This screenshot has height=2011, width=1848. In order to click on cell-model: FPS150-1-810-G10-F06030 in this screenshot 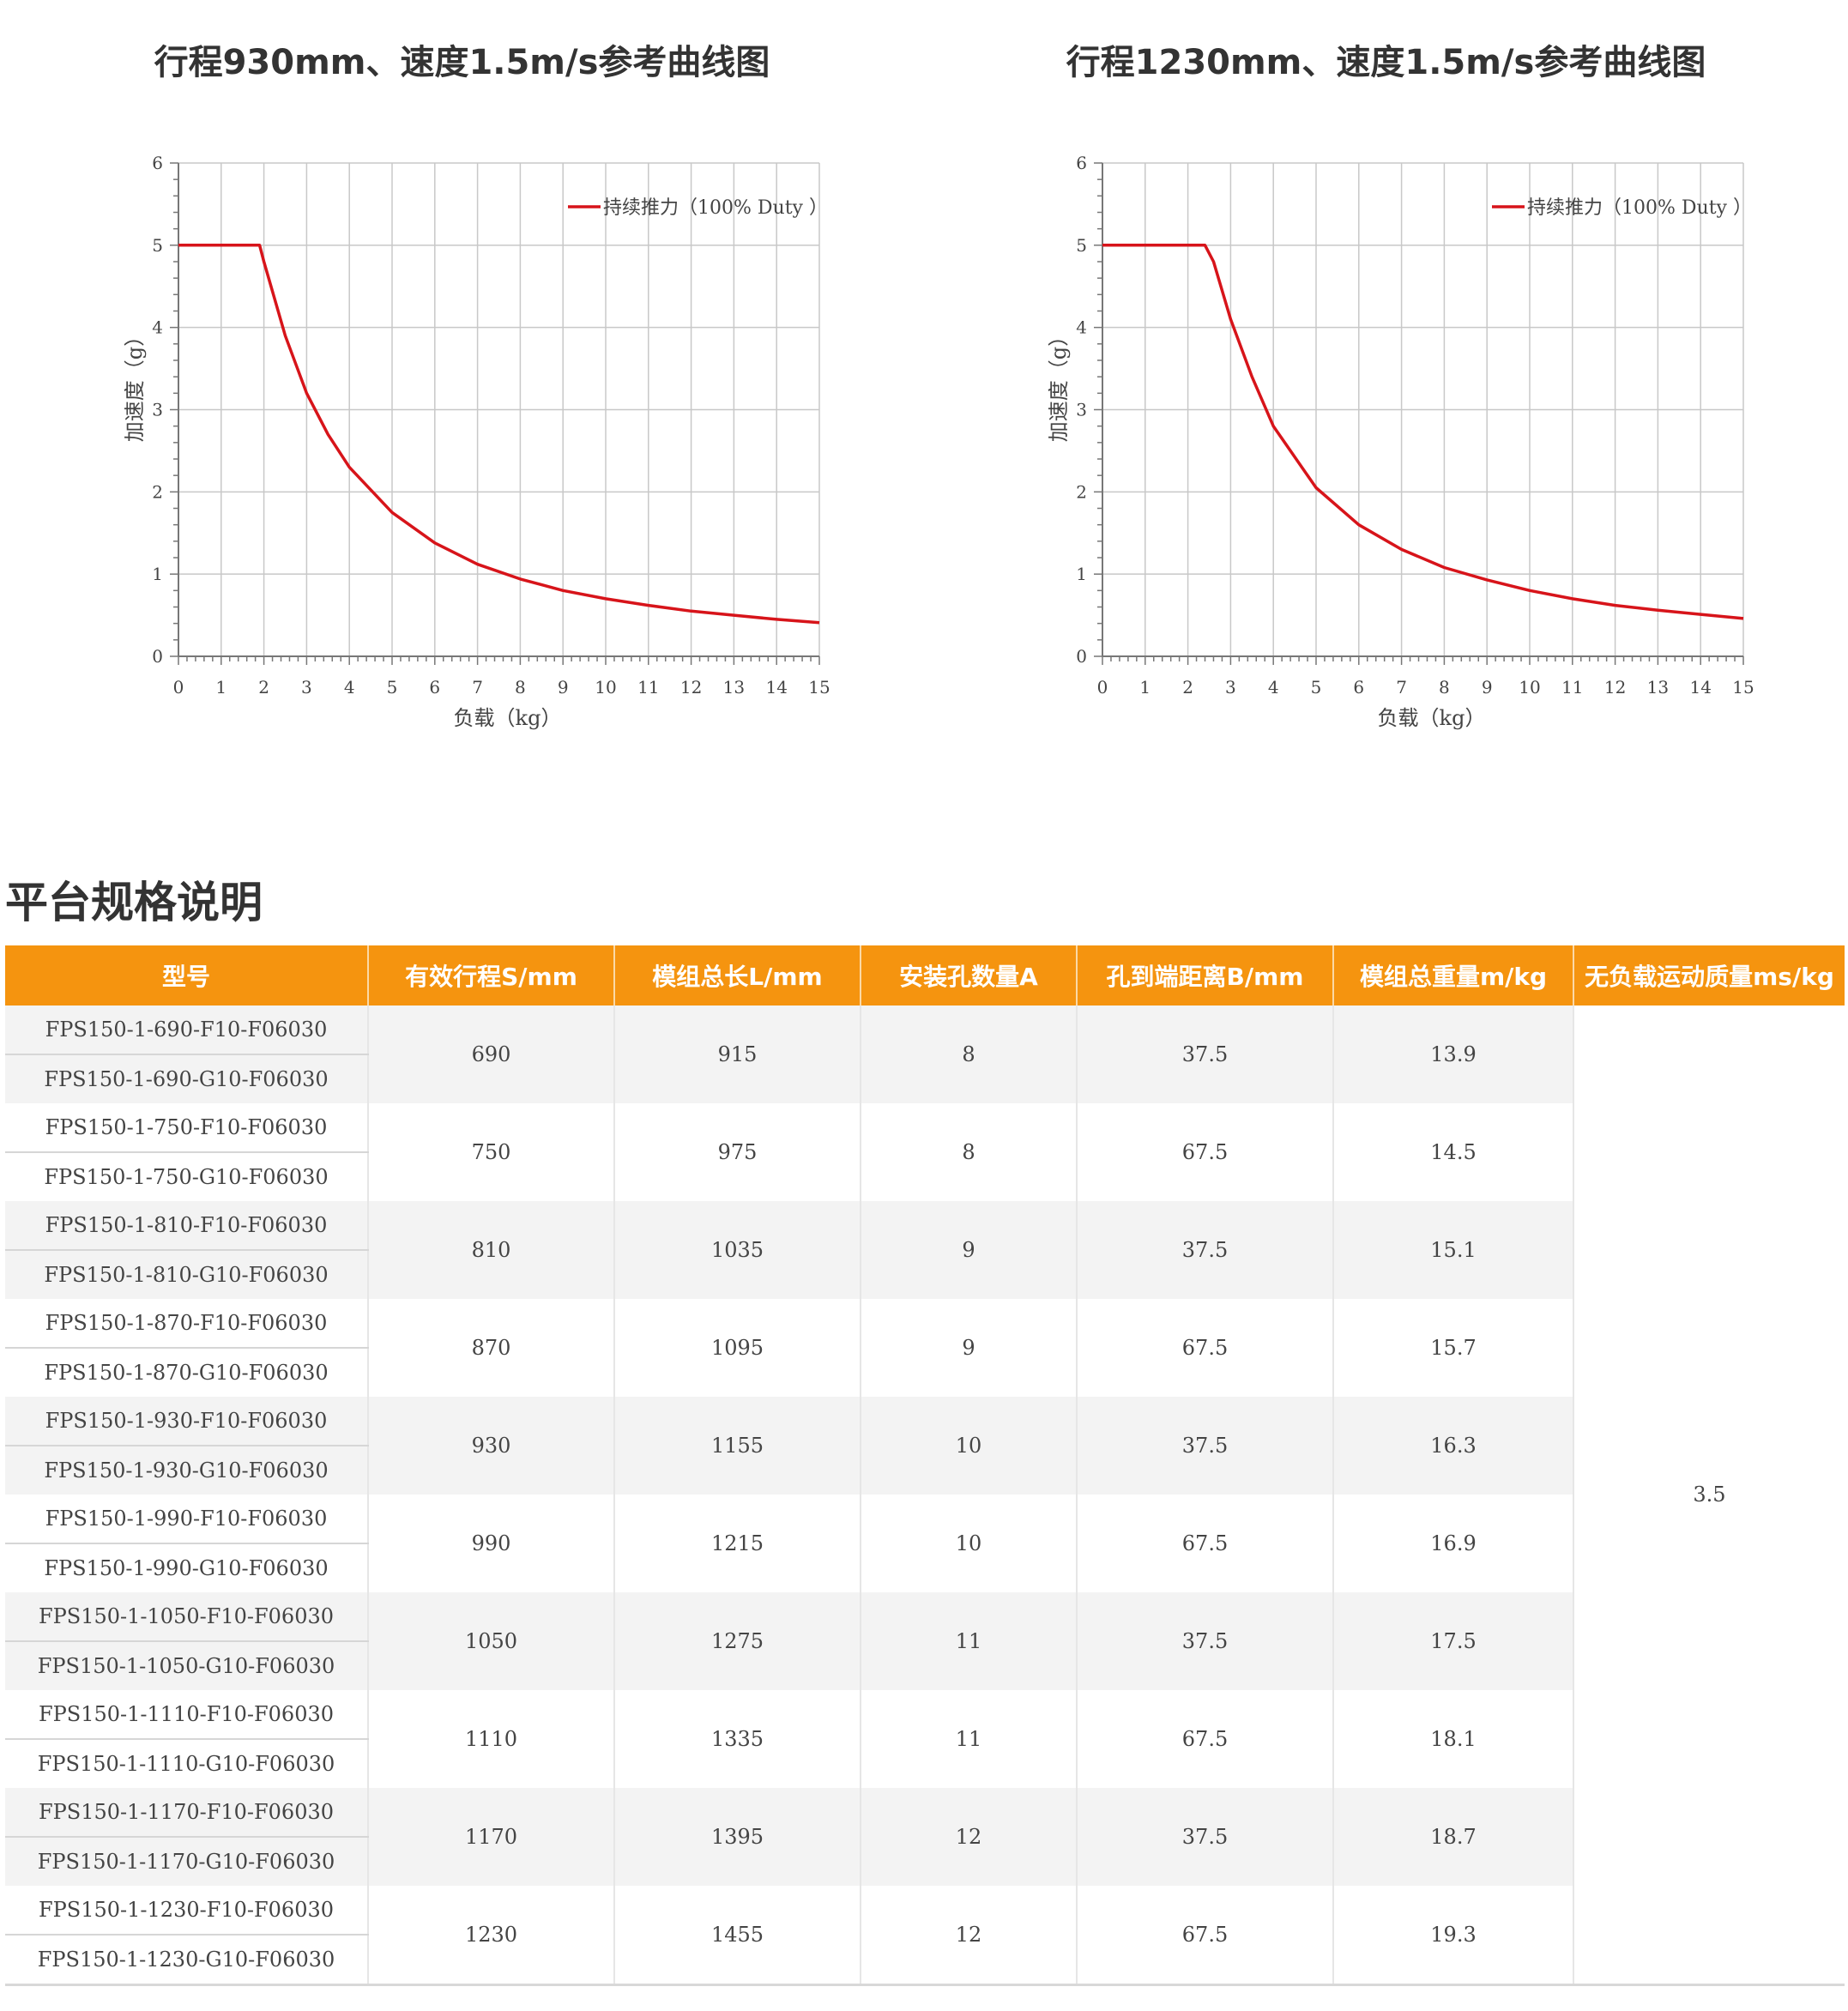, I will do `click(186, 1274)`.